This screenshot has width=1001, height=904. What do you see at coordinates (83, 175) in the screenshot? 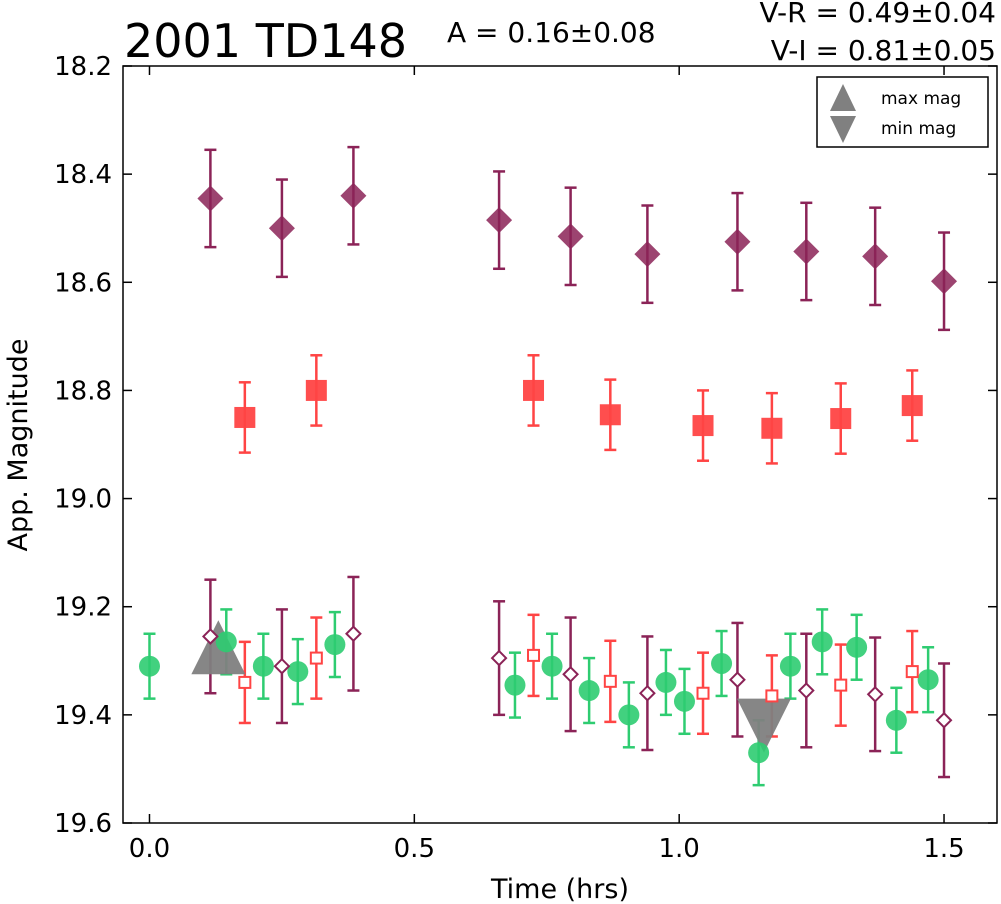
I see `y-tick-label: 18.4` at bounding box center [83, 175].